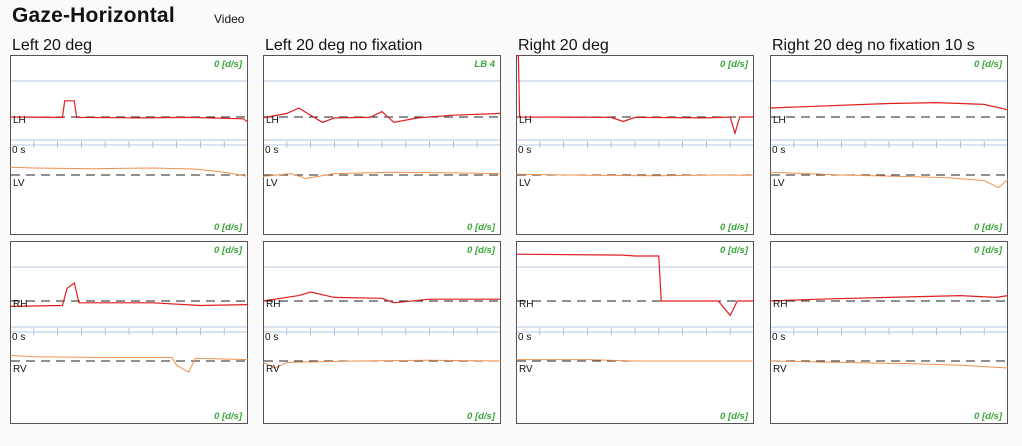  What do you see at coordinates (52, 46) in the screenshot?
I see `column-title-left-20: Left 20 deg` at bounding box center [52, 46].